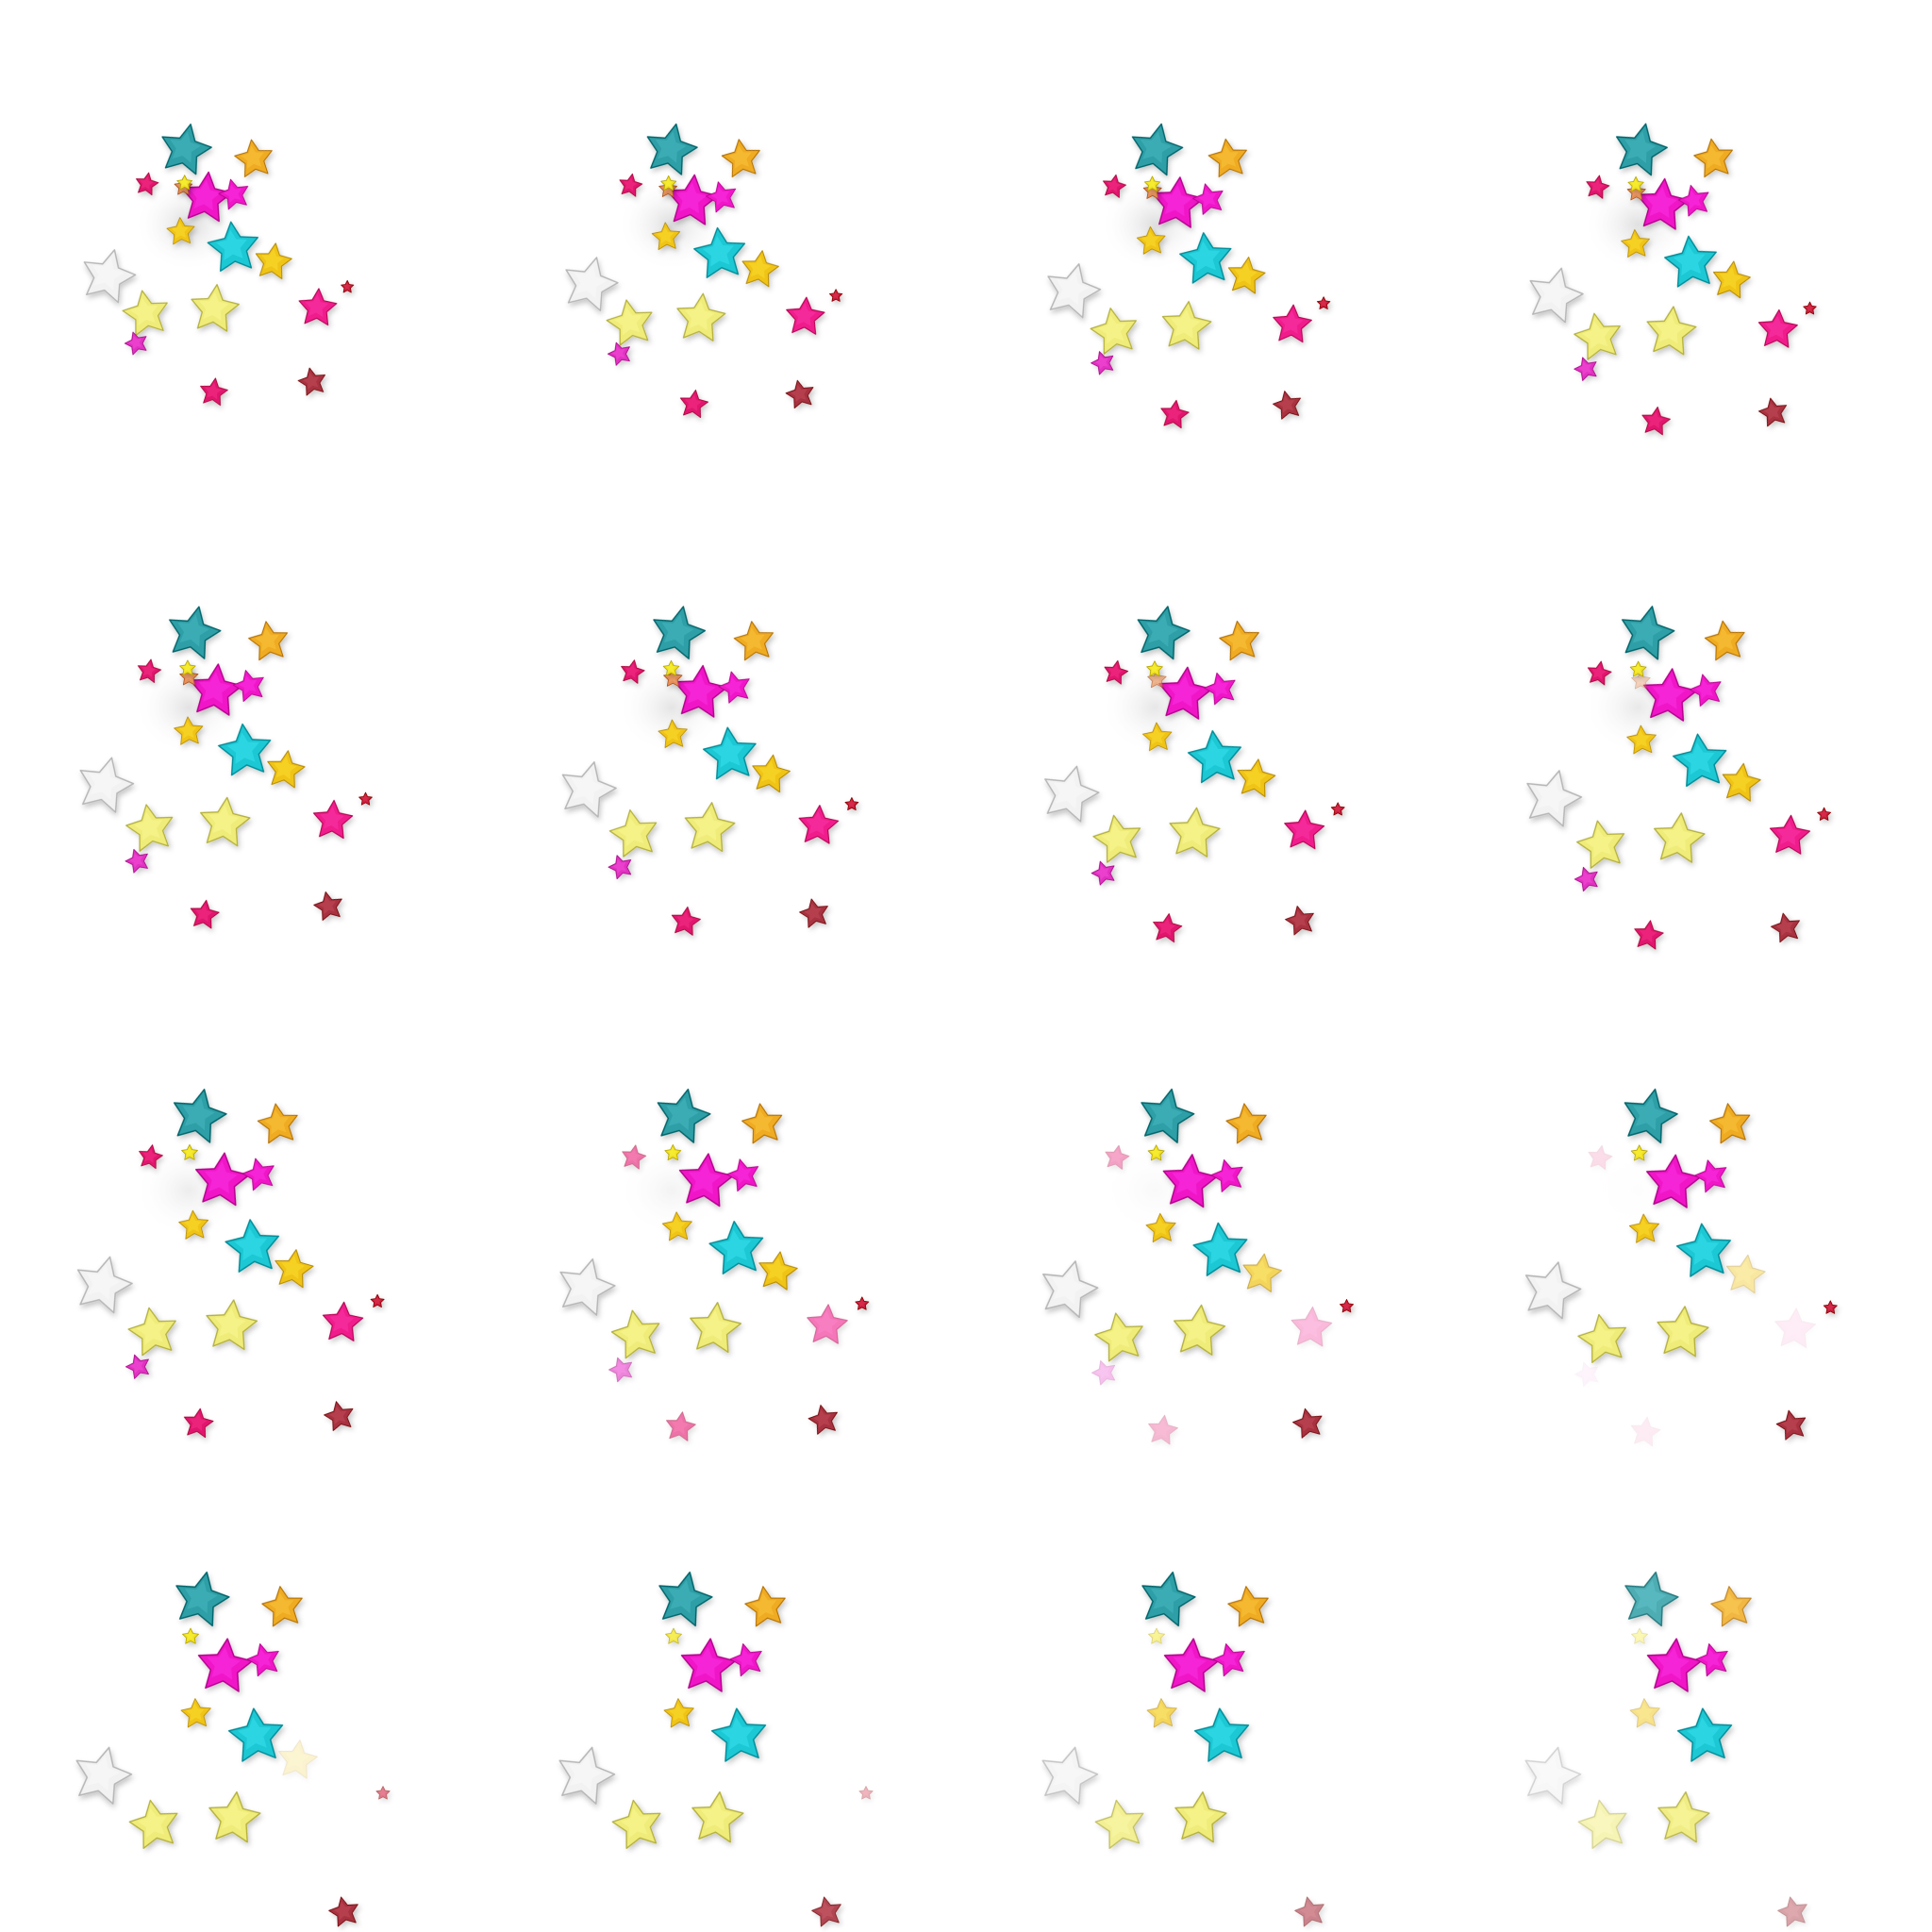 The width and height of the screenshot is (1932, 1932). Describe the element at coordinates (1155, 1190) in the screenshot. I see `burst-glow` at that location.